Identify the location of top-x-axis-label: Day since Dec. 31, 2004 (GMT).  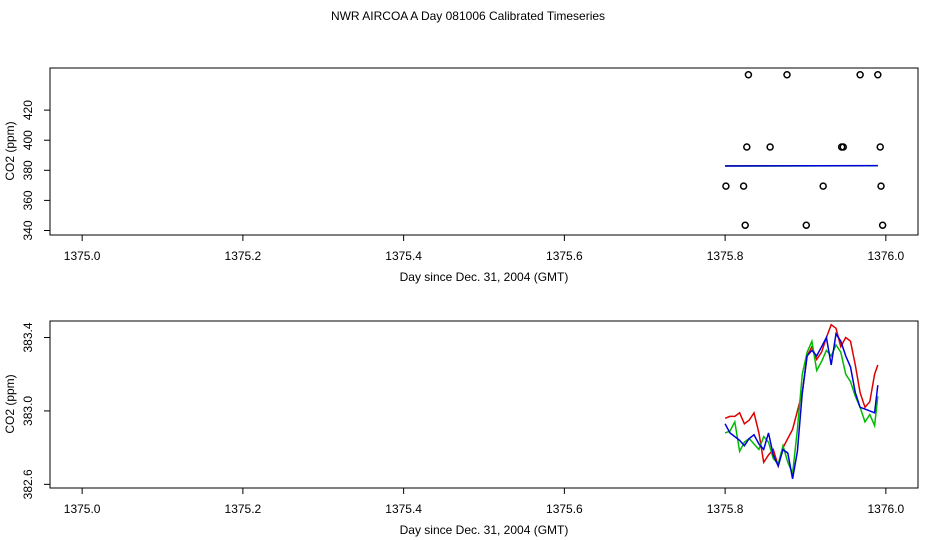
(484, 277).